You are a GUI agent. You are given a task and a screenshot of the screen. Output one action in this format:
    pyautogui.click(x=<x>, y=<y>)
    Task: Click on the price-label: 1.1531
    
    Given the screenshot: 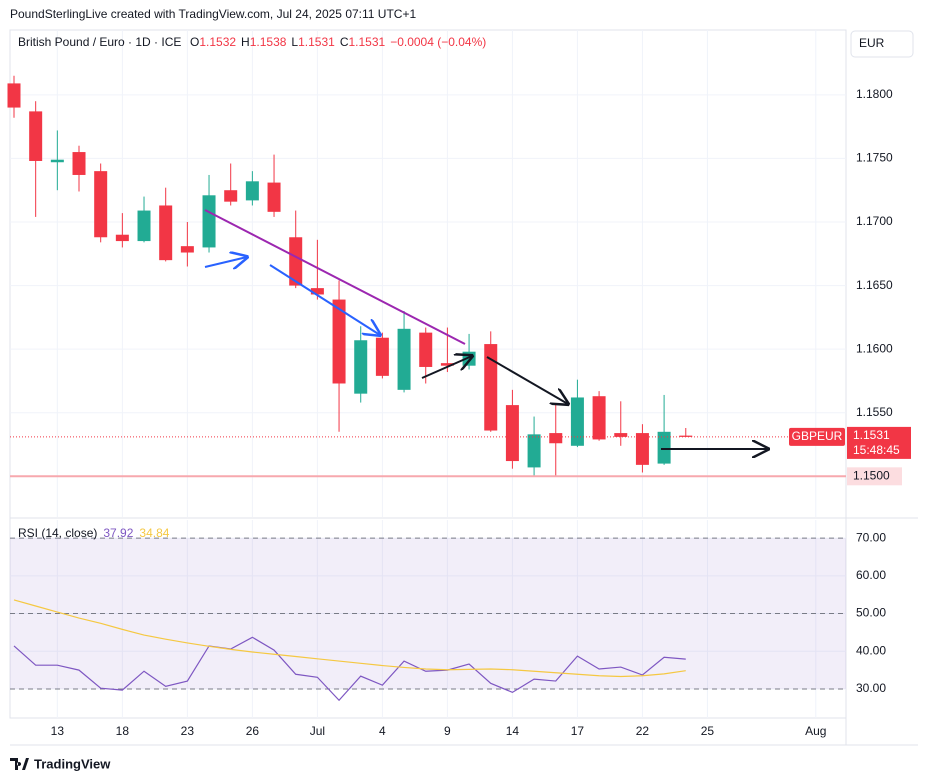 What is the action you would take?
    pyautogui.click(x=871, y=435)
    